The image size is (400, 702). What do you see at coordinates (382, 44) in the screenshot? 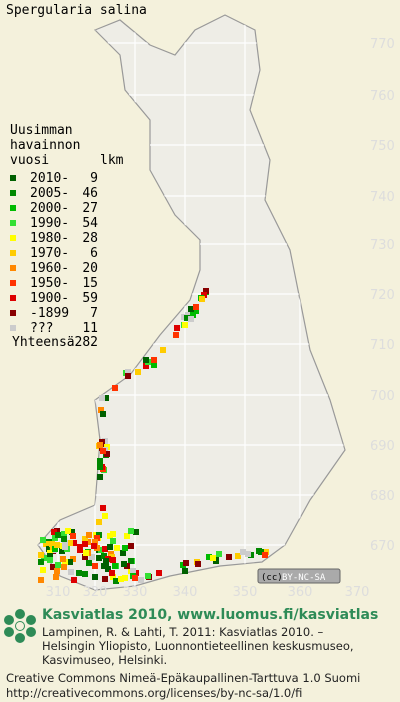
I see `grid-label: 770` at bounding box center [382, 44].